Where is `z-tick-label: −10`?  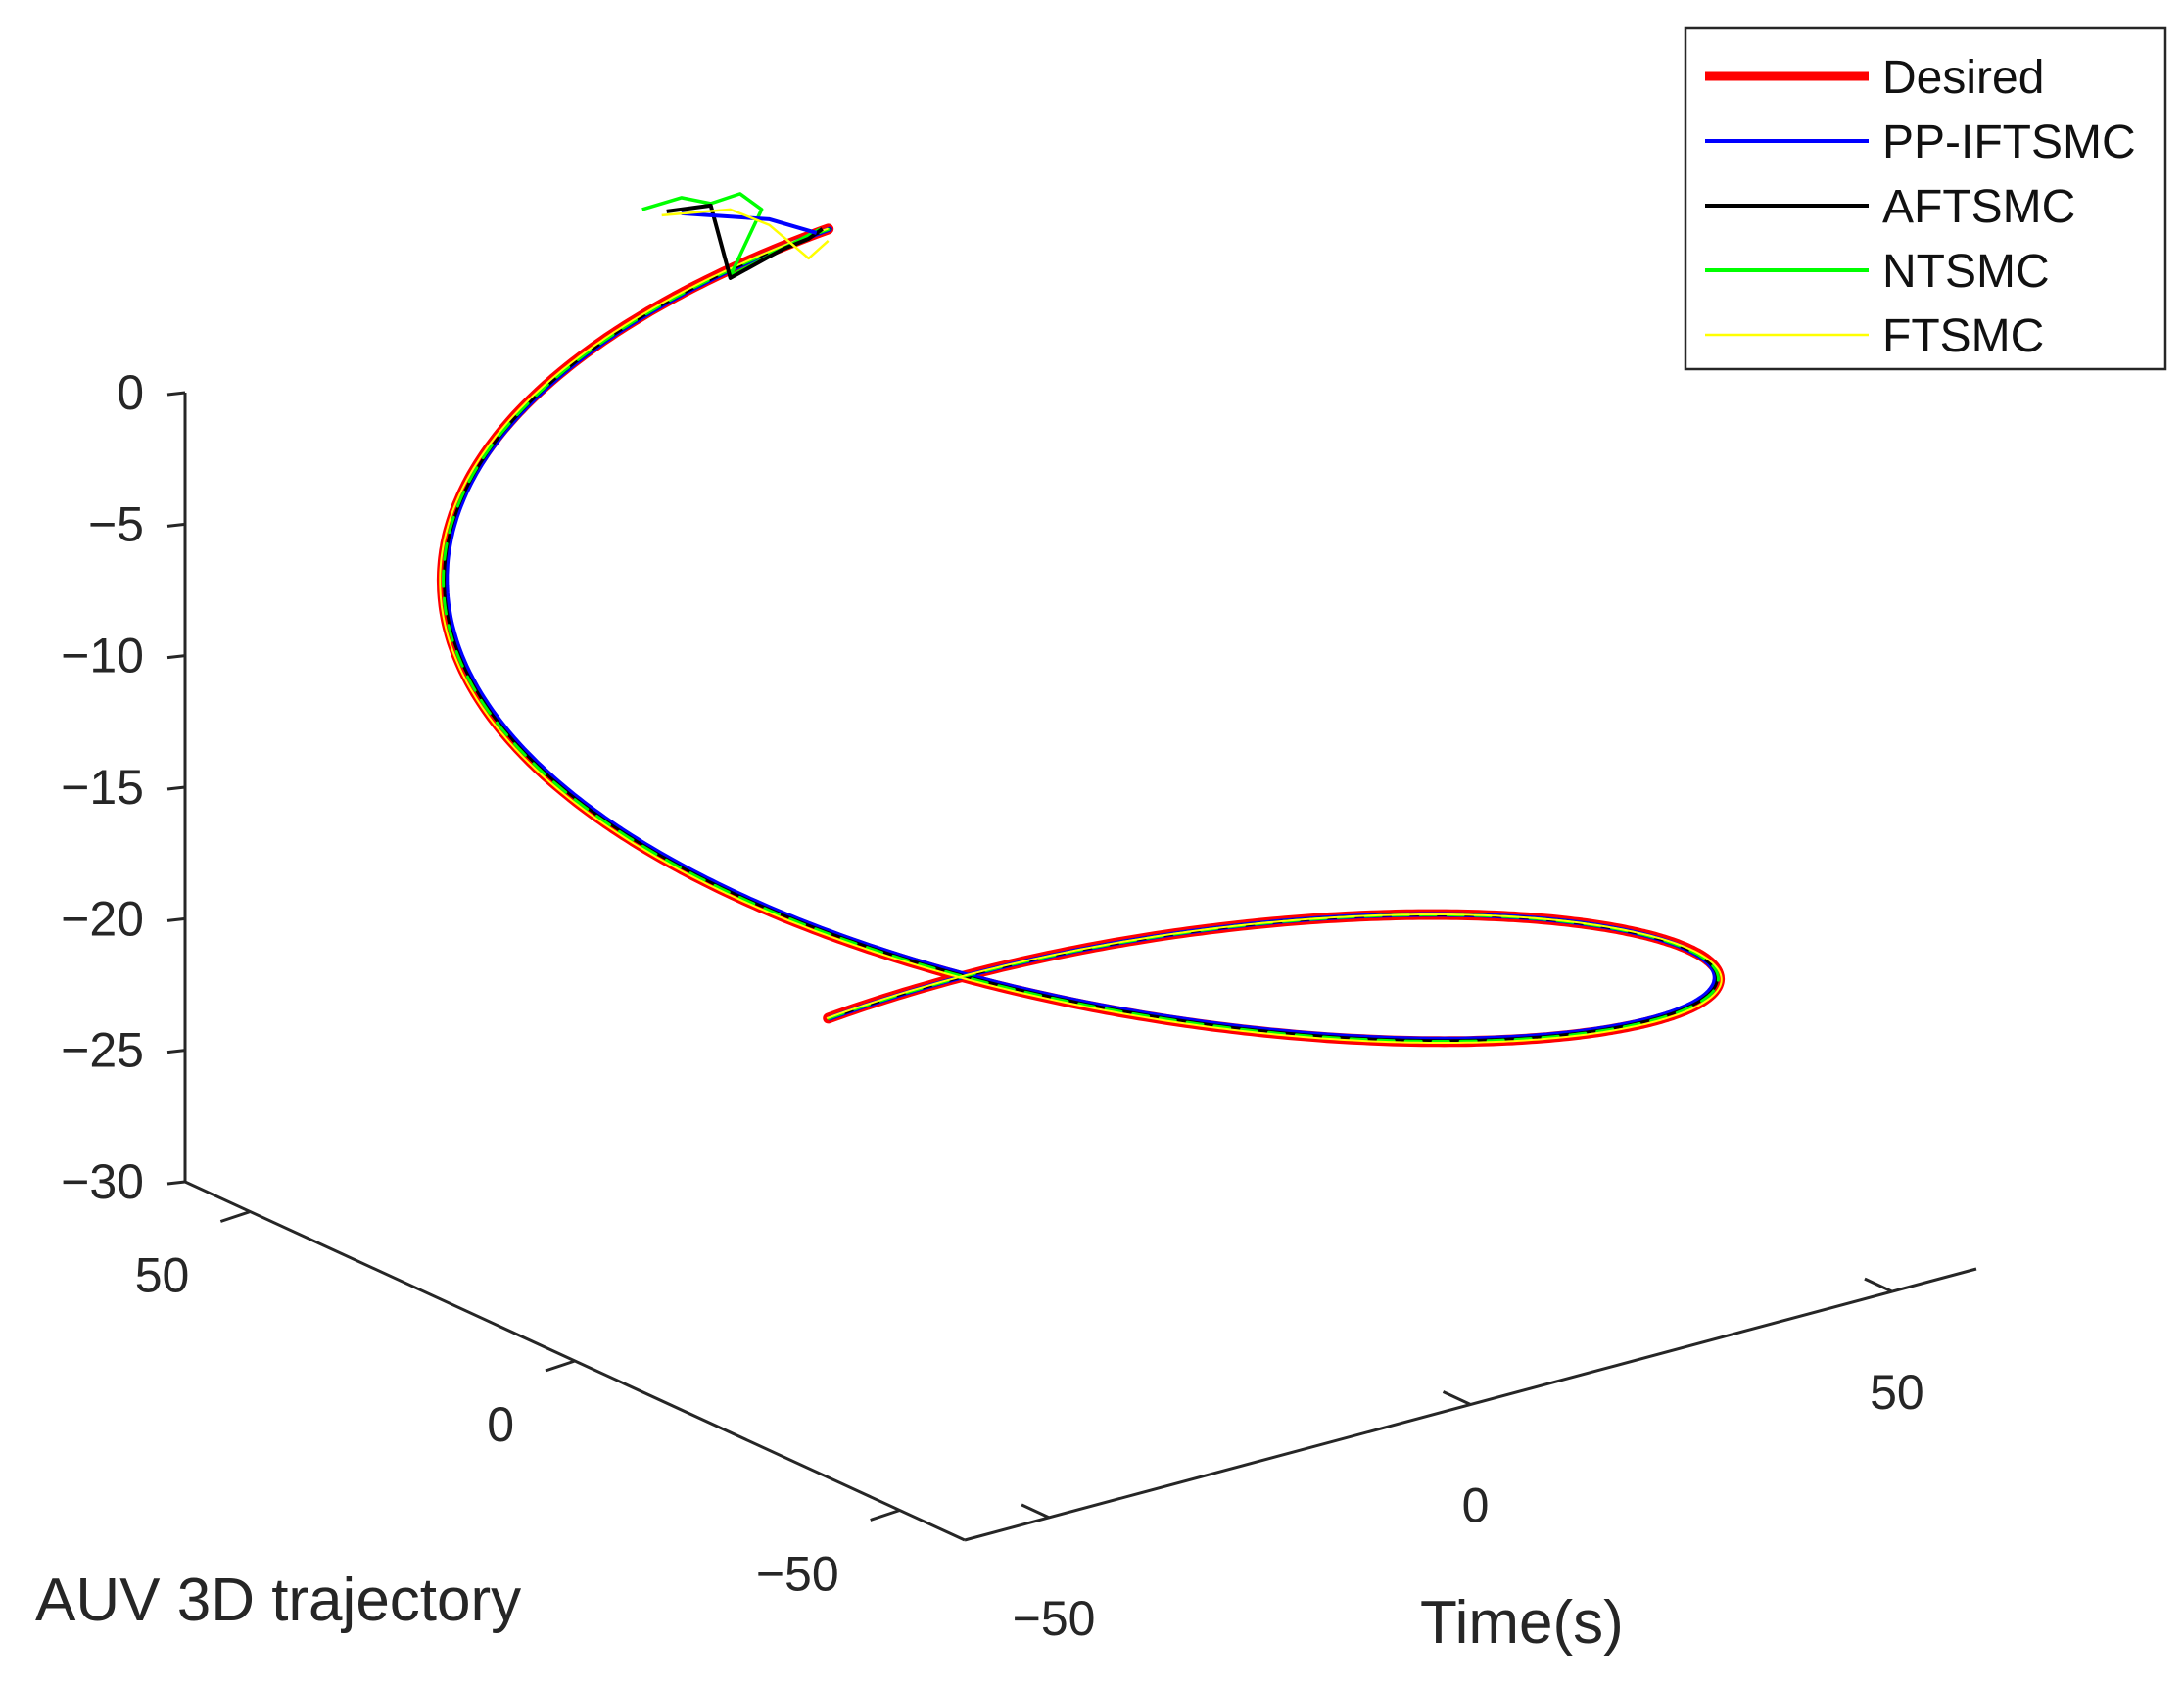
z-tick-label: −10 is located at coordinates (102, 656).